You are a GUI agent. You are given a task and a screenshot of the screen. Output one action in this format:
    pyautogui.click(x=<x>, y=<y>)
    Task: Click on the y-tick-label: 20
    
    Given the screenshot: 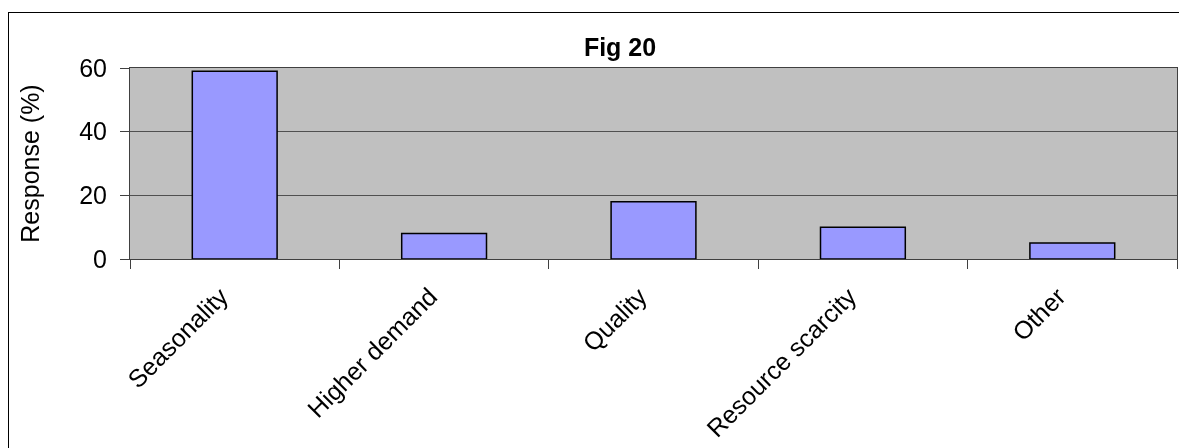 What is the action you would take?
    pyautogui.click(x=93, y=195)
    